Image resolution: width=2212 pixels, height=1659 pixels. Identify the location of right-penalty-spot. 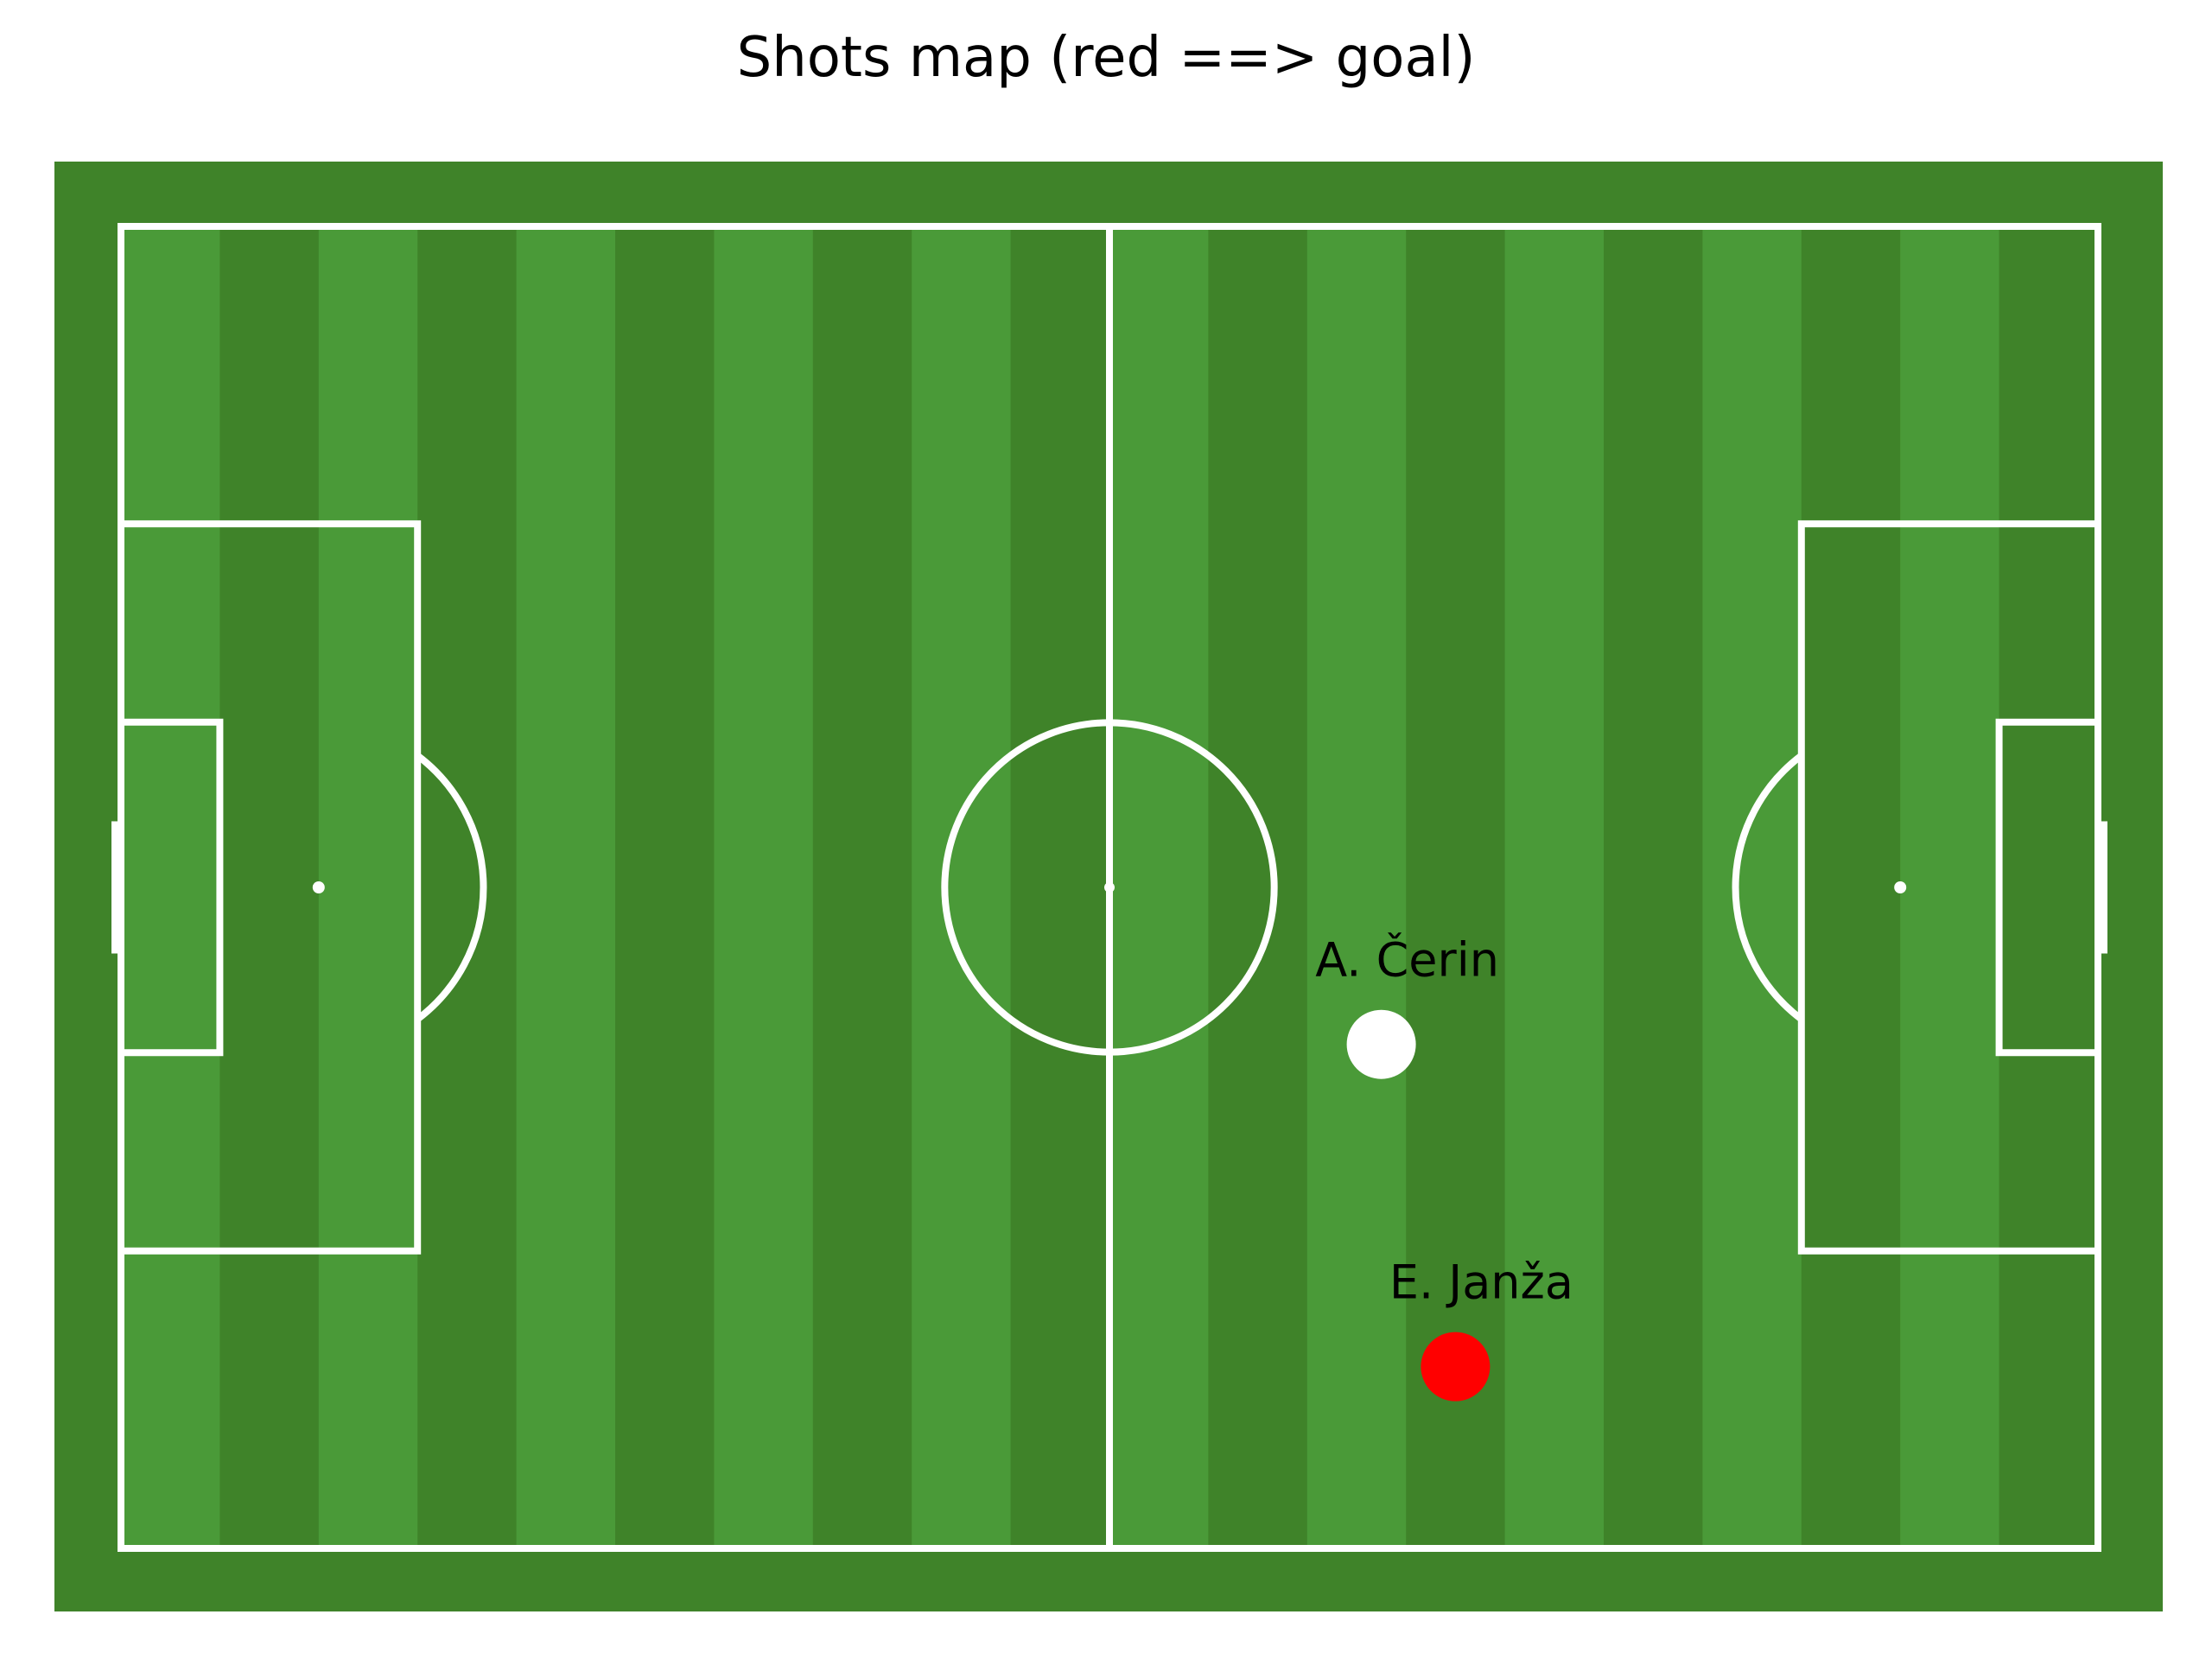
(1900, 887).